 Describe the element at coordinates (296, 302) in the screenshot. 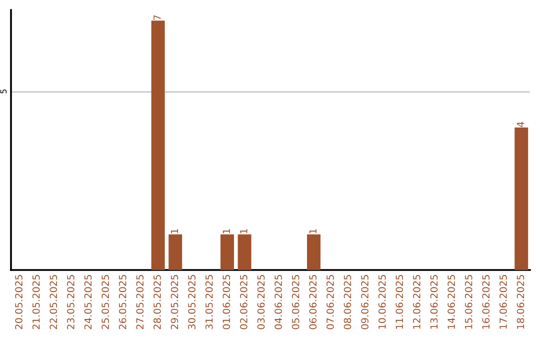

I see `x-tick-label: 05.06.2025` at that location.